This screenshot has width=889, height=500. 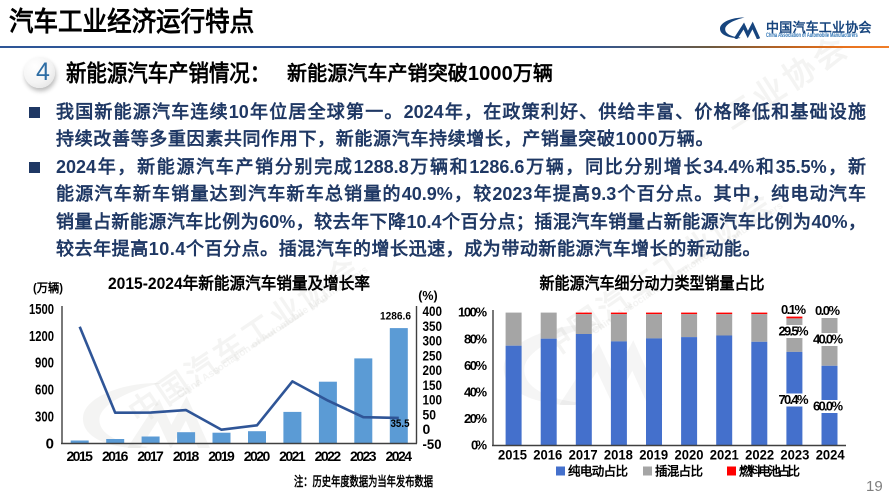 What do you see at coordinates (239, 283) in the screenshot?
I see `svg-text: 2015-2024年新能源汽车销量及增长率` at bounding box center [239, 283].